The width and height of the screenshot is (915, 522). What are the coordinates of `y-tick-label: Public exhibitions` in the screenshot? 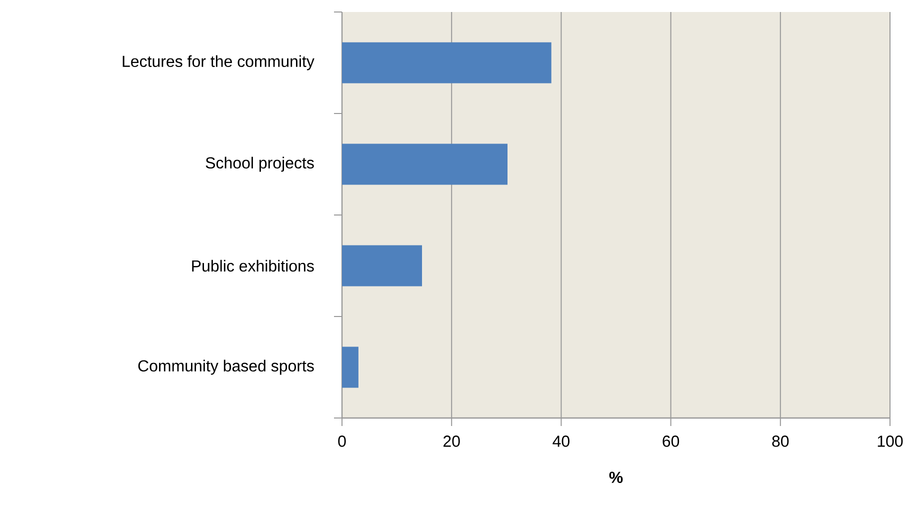 It's located at (253, 266).